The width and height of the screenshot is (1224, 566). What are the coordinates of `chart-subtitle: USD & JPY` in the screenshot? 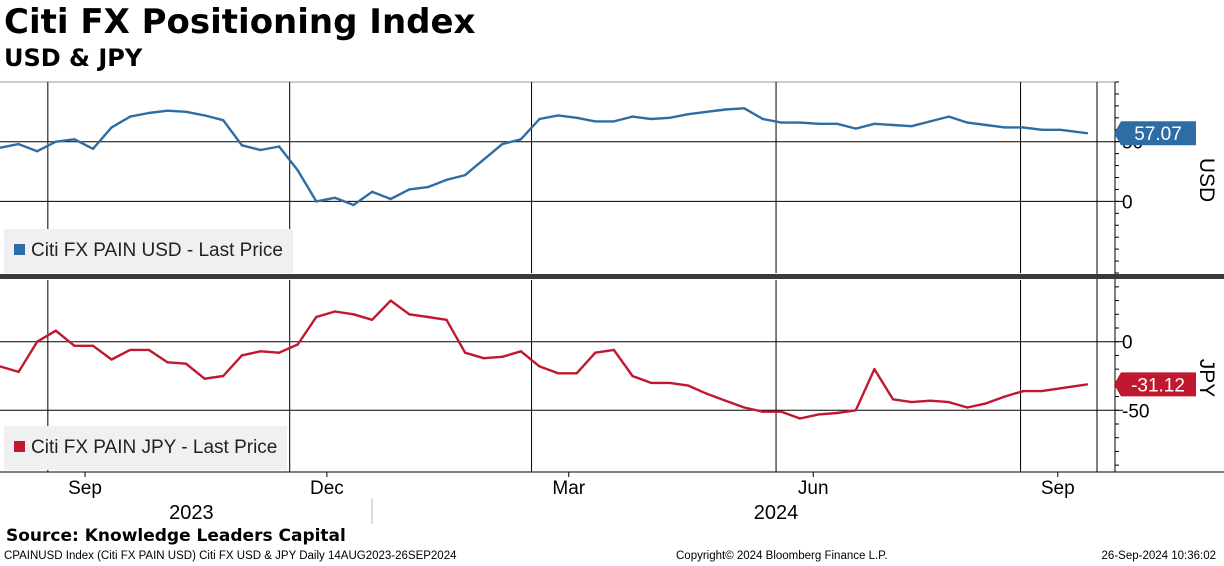 It's located at (73, 58).